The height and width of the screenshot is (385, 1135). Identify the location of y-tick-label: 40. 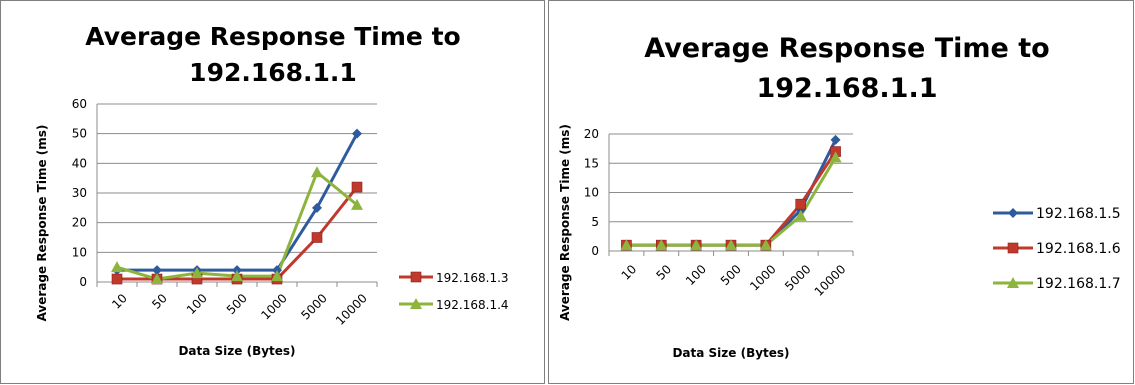
(79, 163).